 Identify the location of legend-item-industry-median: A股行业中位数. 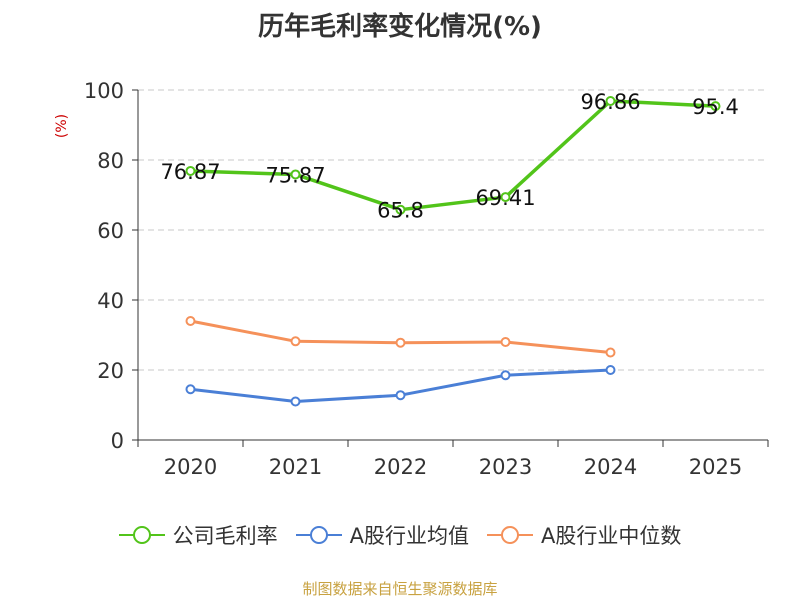
(584, 535).